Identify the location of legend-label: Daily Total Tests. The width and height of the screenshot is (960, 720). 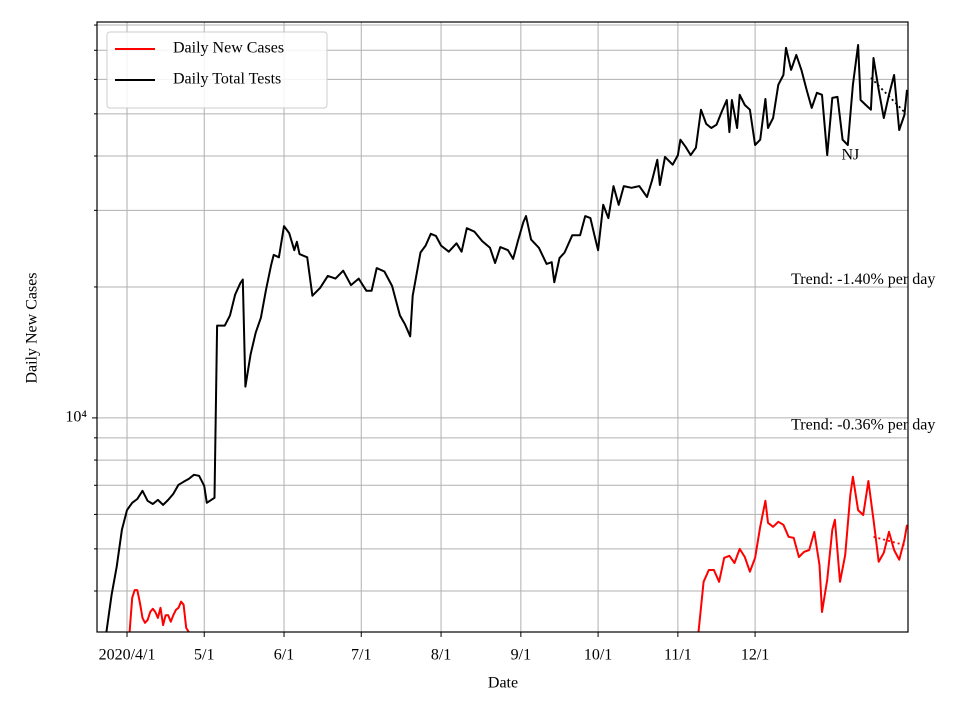
(227, 79).